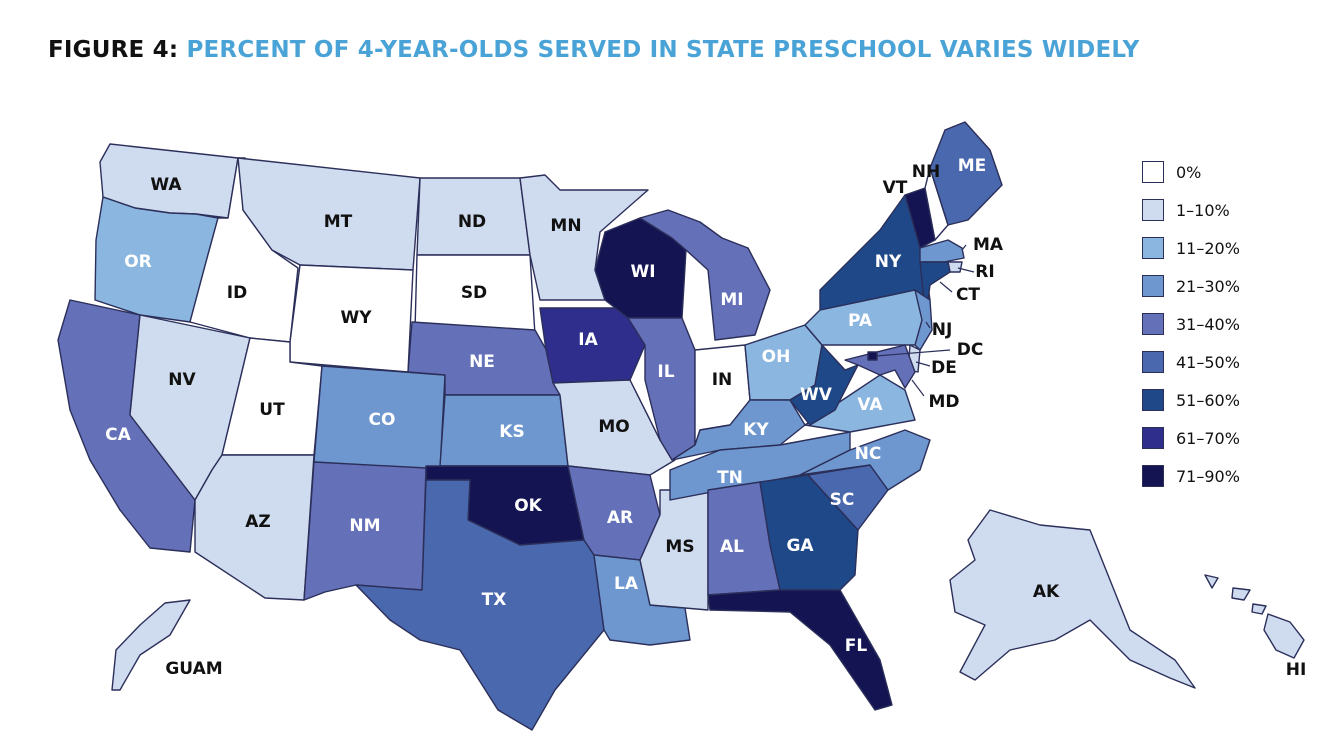 This screenshot has height=746, width=1326. What do you see at coordinates (117, 50) in the screenshot?
I see `figure-number: FIGURE 4:` at bounding box center [117, 50].